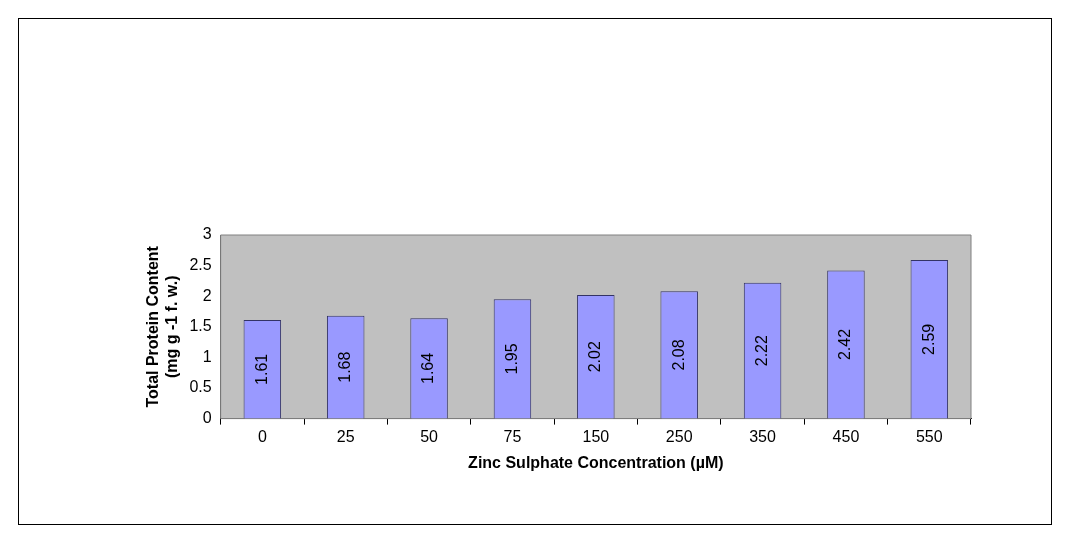 Image resolution: width=1071 pixels, height=539 pixels. I want to click on x-tick-label: 50, so click(429, 436).